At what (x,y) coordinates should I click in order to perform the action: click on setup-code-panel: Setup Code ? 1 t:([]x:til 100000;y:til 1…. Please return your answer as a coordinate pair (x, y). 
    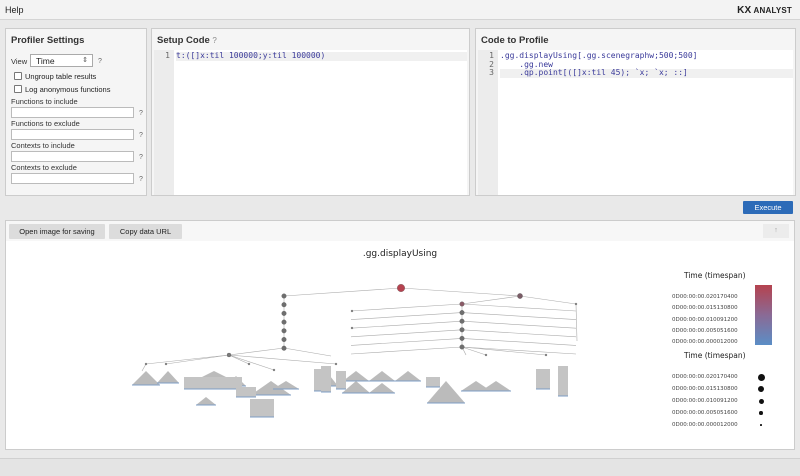
    Looking at the image, I should click on (310, 112).